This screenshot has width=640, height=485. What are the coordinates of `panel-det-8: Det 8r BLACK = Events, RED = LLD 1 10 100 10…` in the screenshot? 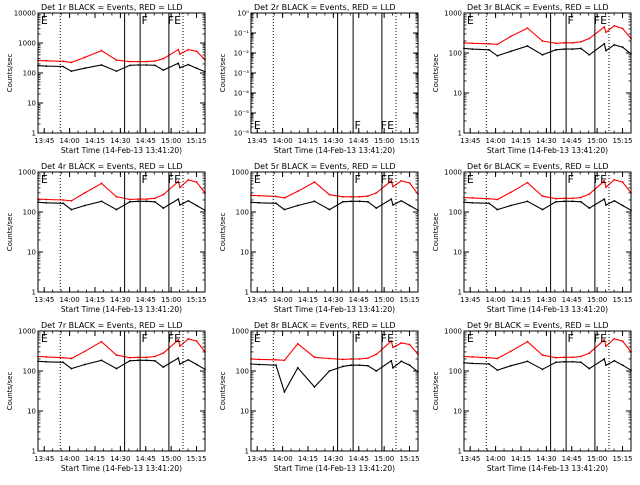 It's located at (319, 397).